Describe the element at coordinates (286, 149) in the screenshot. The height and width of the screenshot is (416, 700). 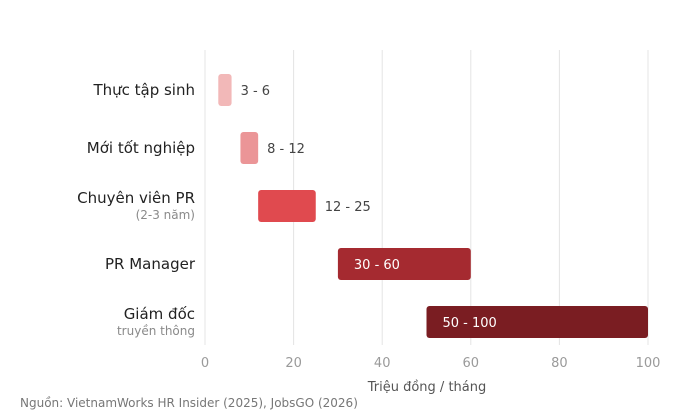
I see `bar-value-label-1: 8 - 12` at that location.